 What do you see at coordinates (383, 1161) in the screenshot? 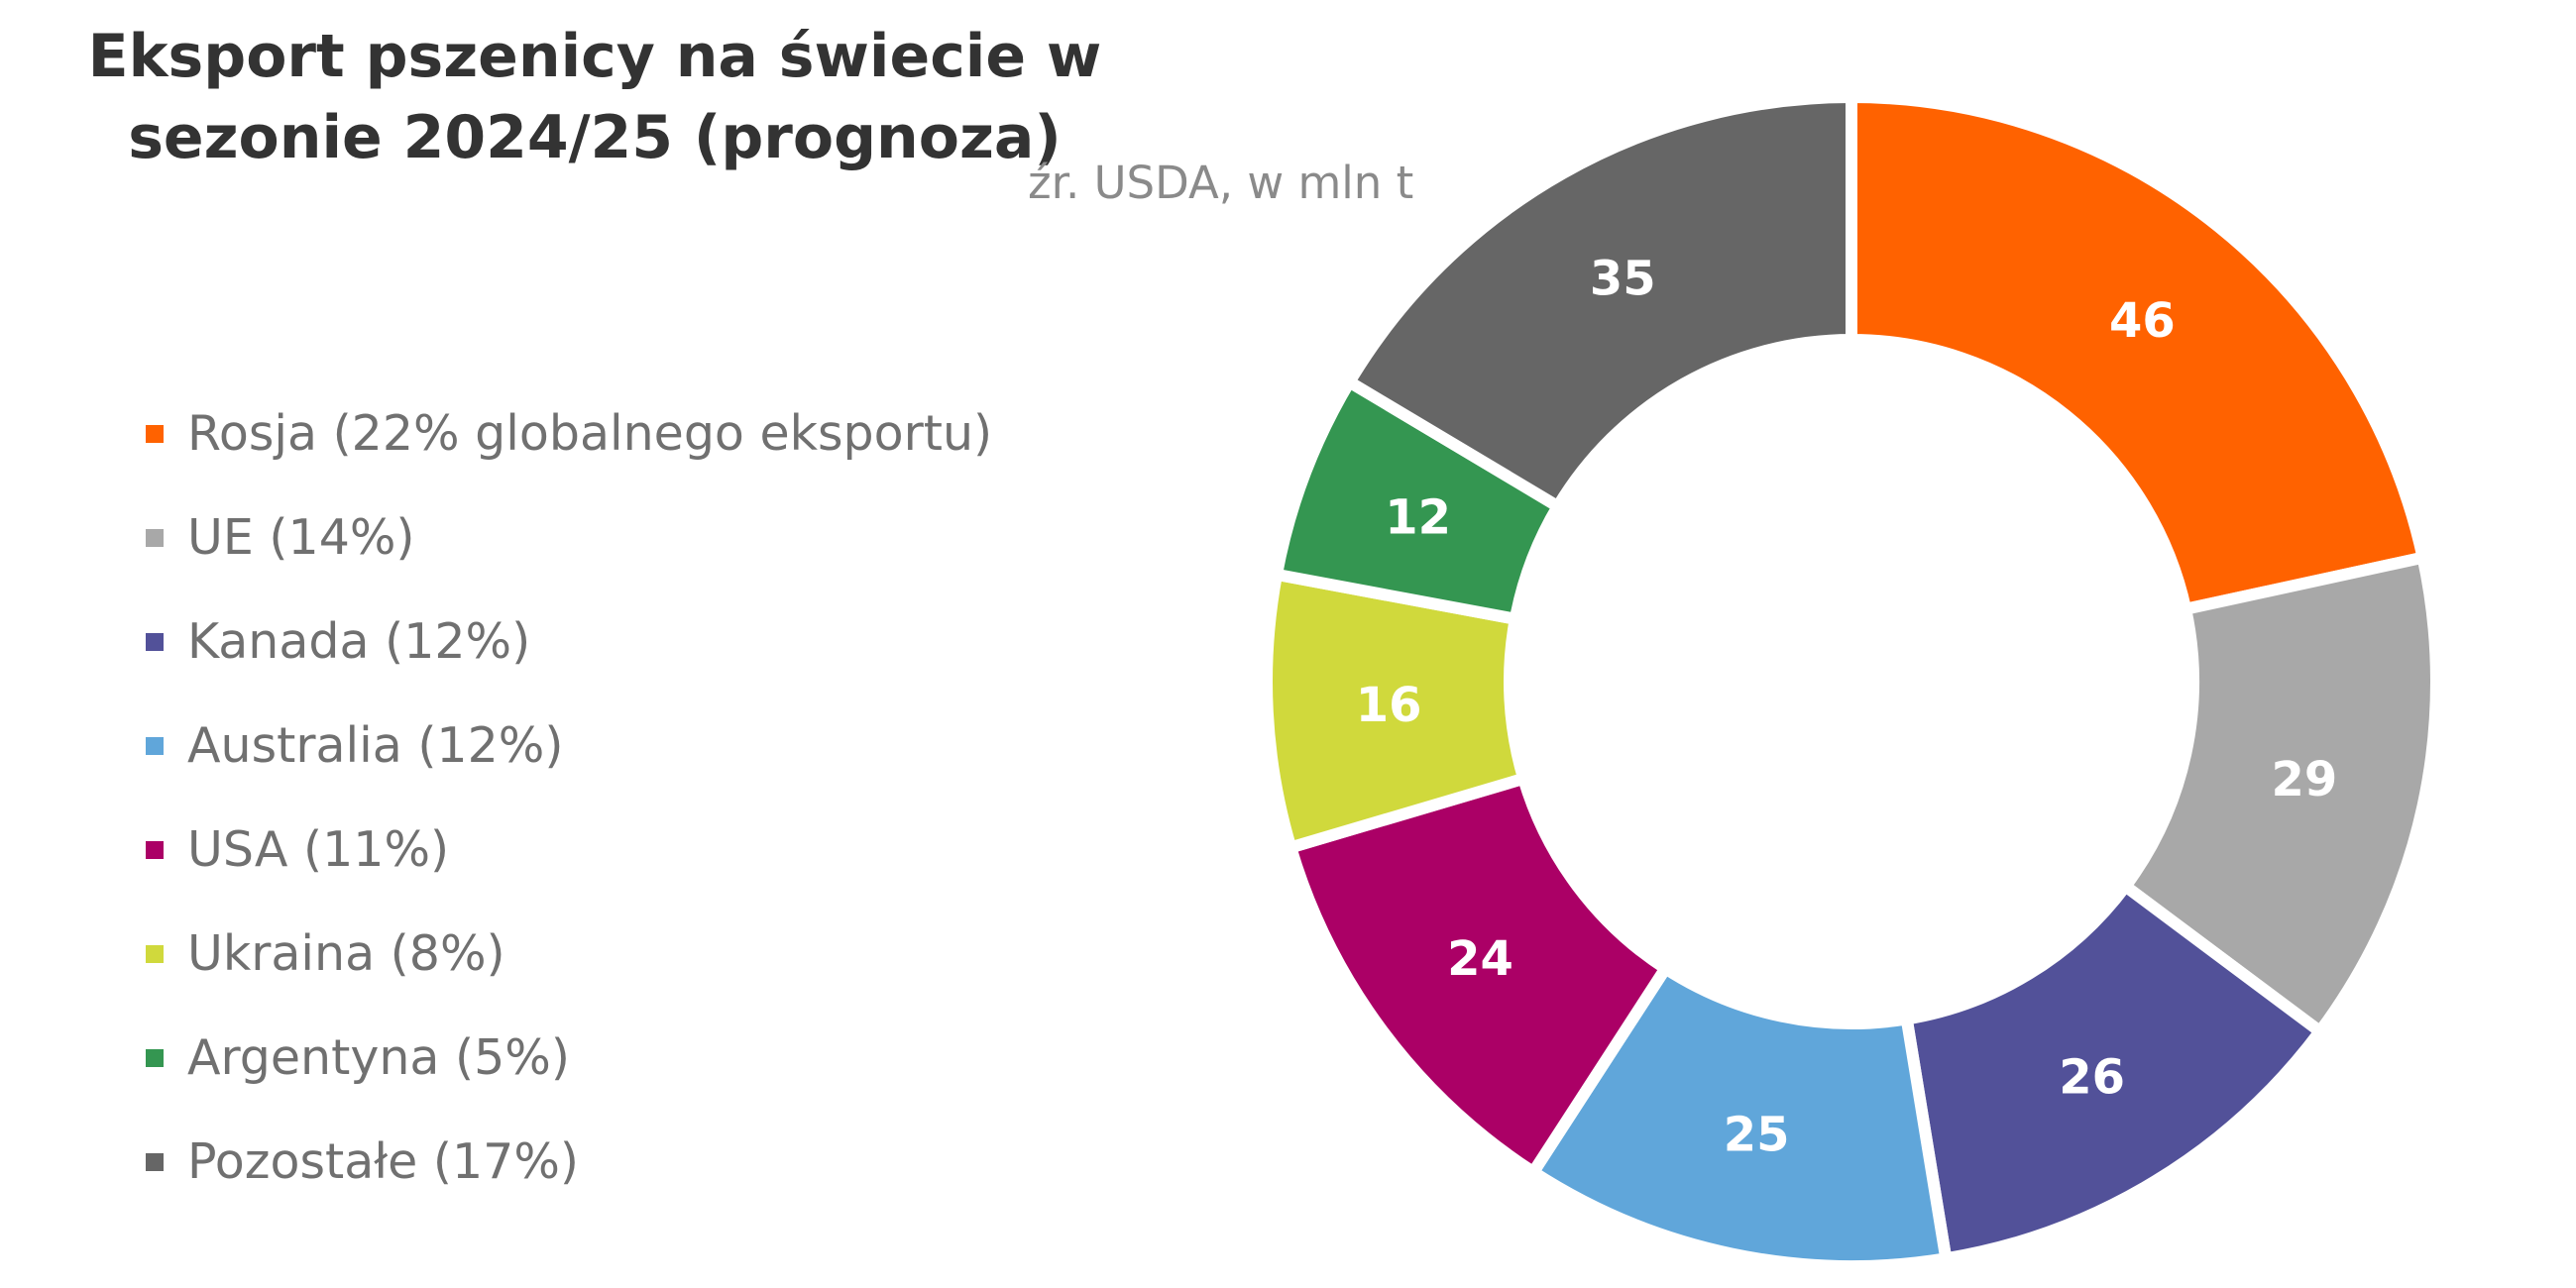
I see `legend-label: Pozostałe (17%)` at bounding box center [383, 1161].